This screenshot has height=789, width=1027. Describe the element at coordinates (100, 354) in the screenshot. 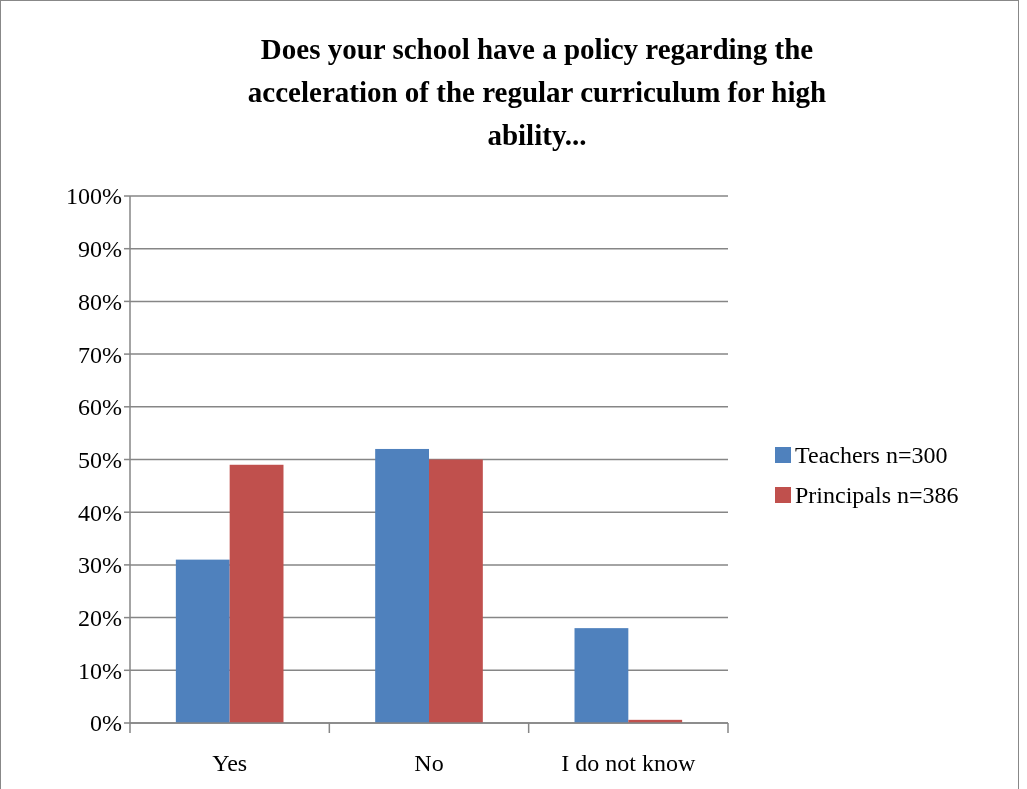

I see `y-tick-label: 70%` at that location.